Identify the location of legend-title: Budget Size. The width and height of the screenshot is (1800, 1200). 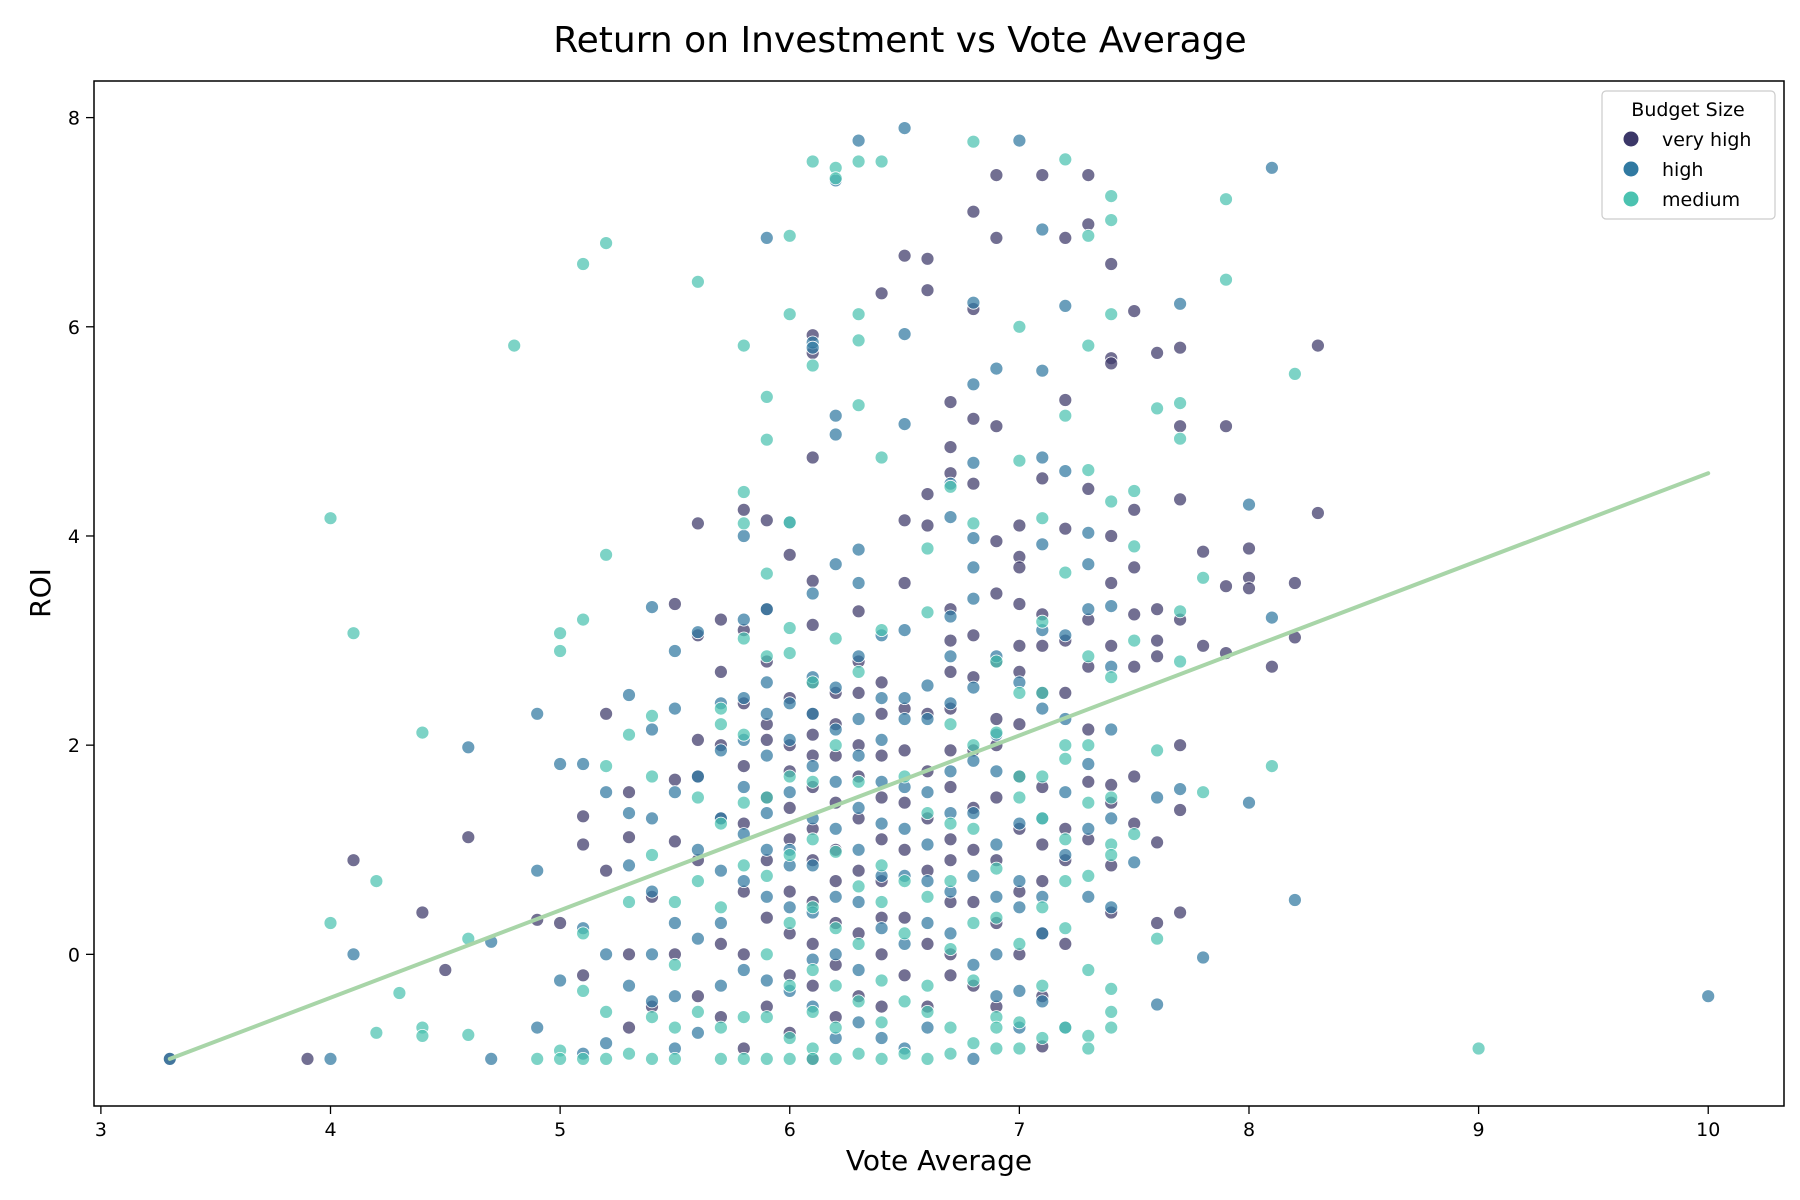
(1687, 110).